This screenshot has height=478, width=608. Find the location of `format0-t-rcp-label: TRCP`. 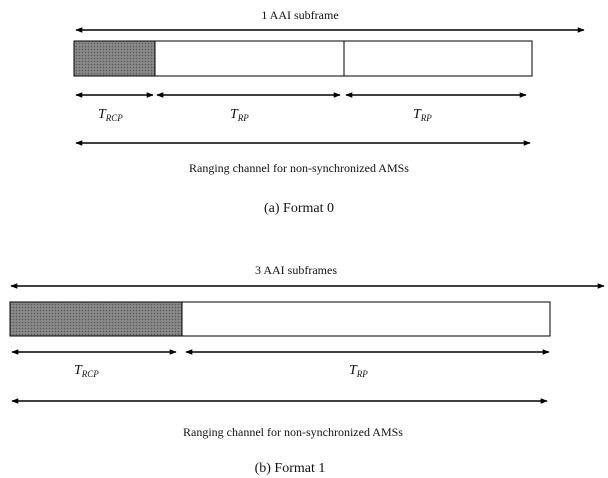

format0-t-rcp-label: TRCP is located at coordinates (110, 115).